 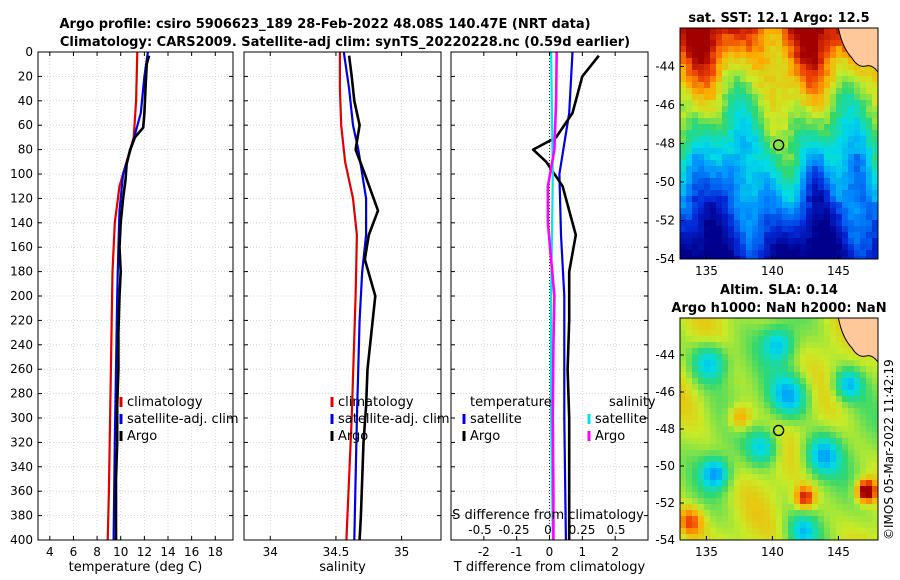 I want to click on x-tick-label: 0, so click(x=550, y=552).